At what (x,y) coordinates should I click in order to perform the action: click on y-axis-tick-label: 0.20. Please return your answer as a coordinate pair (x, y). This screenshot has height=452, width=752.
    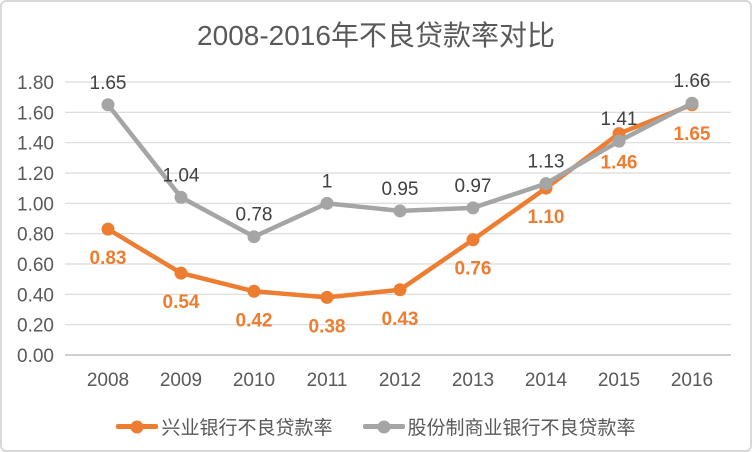
    Looking at the image, I should click on (35, 326).